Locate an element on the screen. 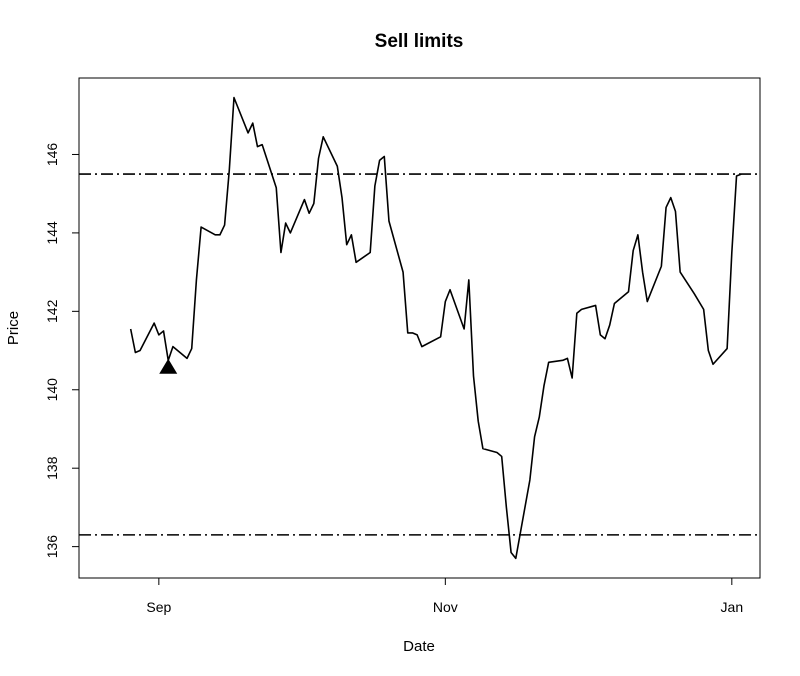 The height and width of the screenshot is (676, 800). markers-layer is located at coordinates (168, 366).